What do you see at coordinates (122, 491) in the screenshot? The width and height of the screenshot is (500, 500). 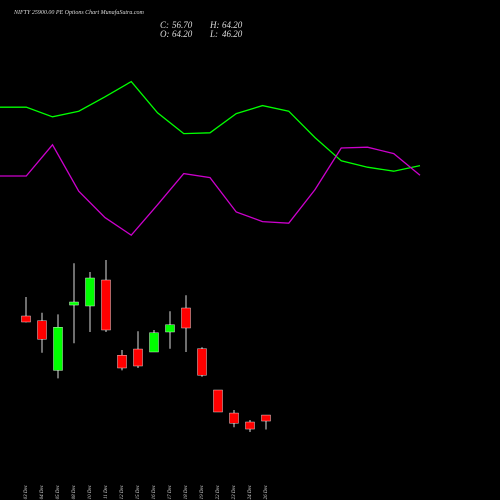 I see `x-tick-label: 12 Dec` at bounding box center [122, 491].